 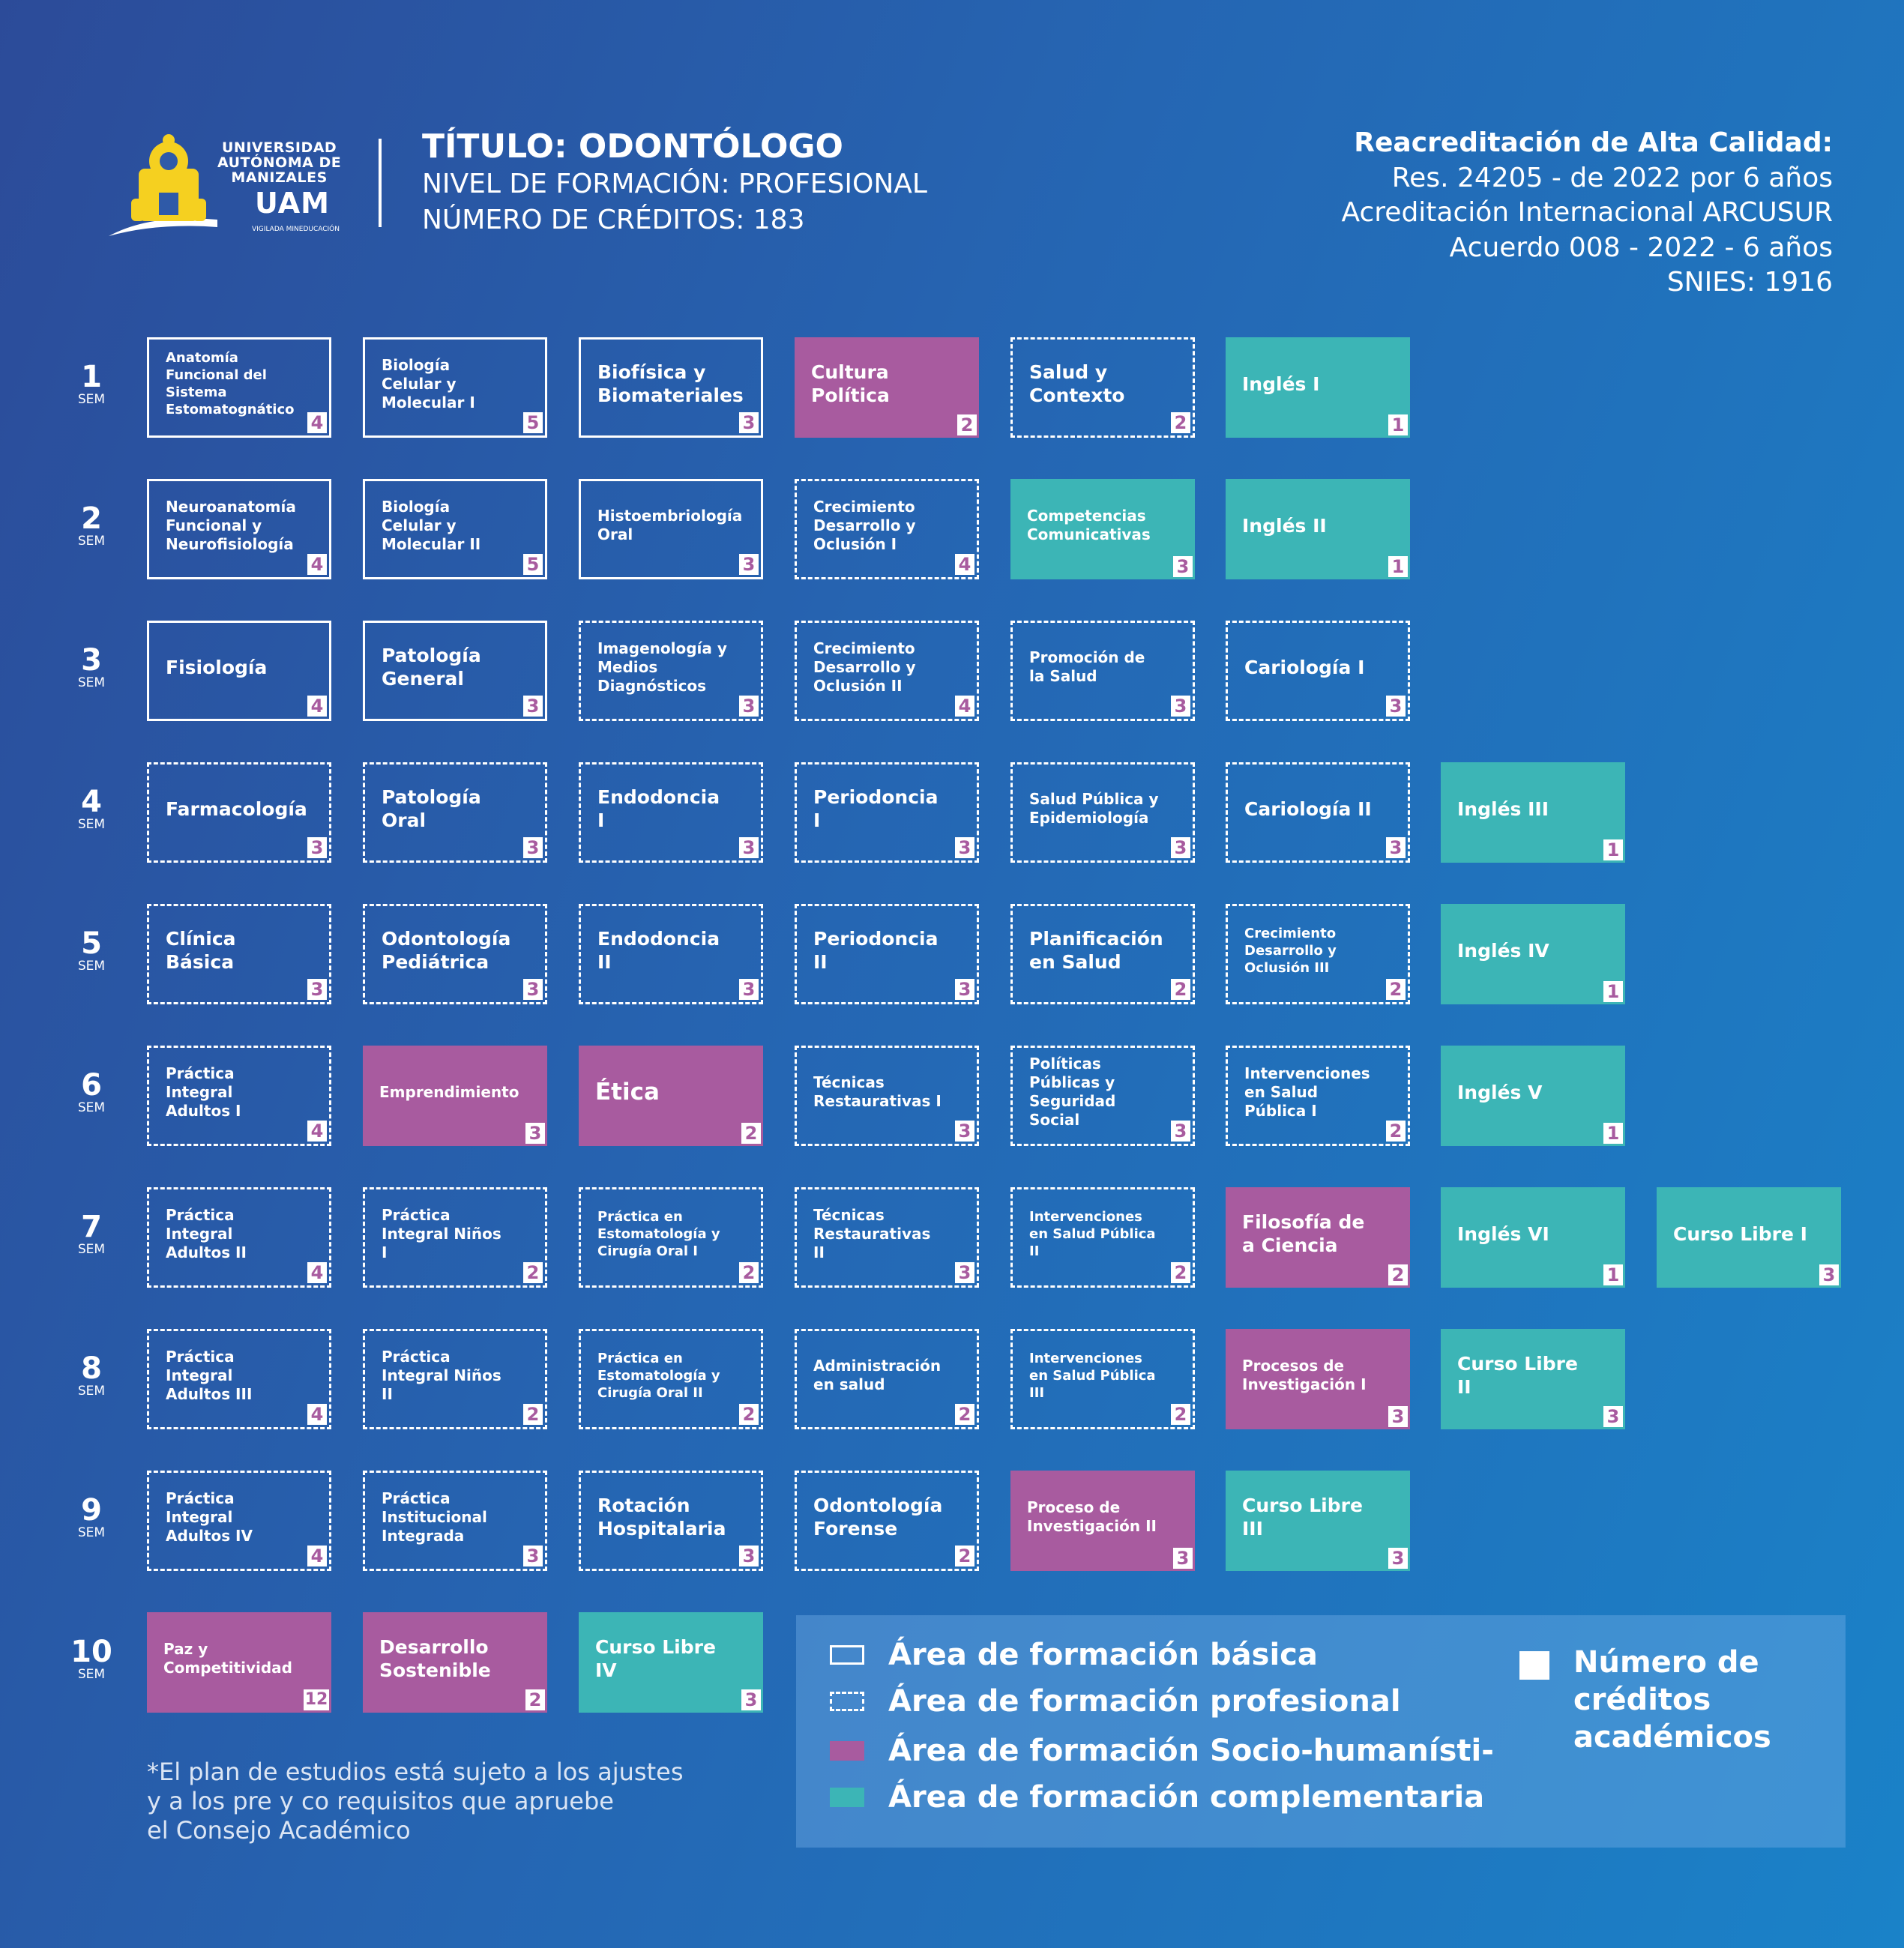 What do you see at coordinates (1102, 529) in the screenshot?
I see `course-card: Competencias Comunicativas 3` at bounding box center [1102, 529].